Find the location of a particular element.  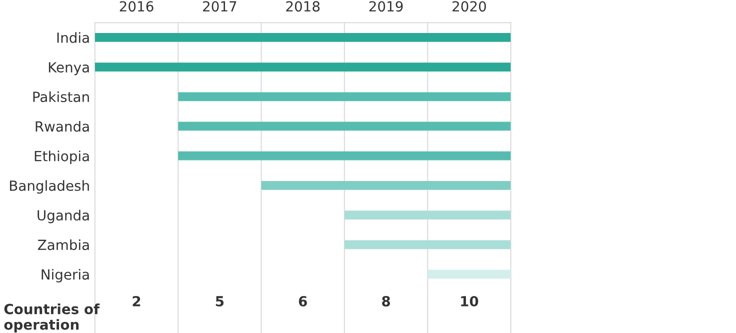

y-tick-label: Zambia is located at coordinates (63, 244).